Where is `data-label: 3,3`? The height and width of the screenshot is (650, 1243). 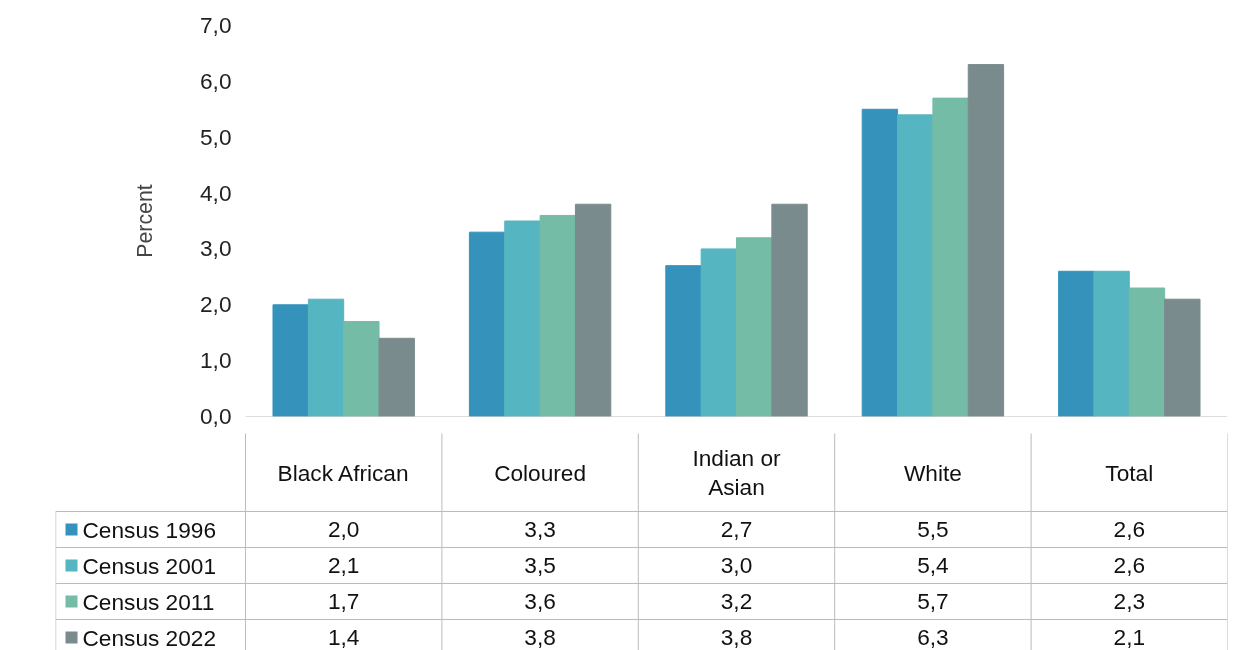
data-label: 3,3 is located at coordinates (540, 529).